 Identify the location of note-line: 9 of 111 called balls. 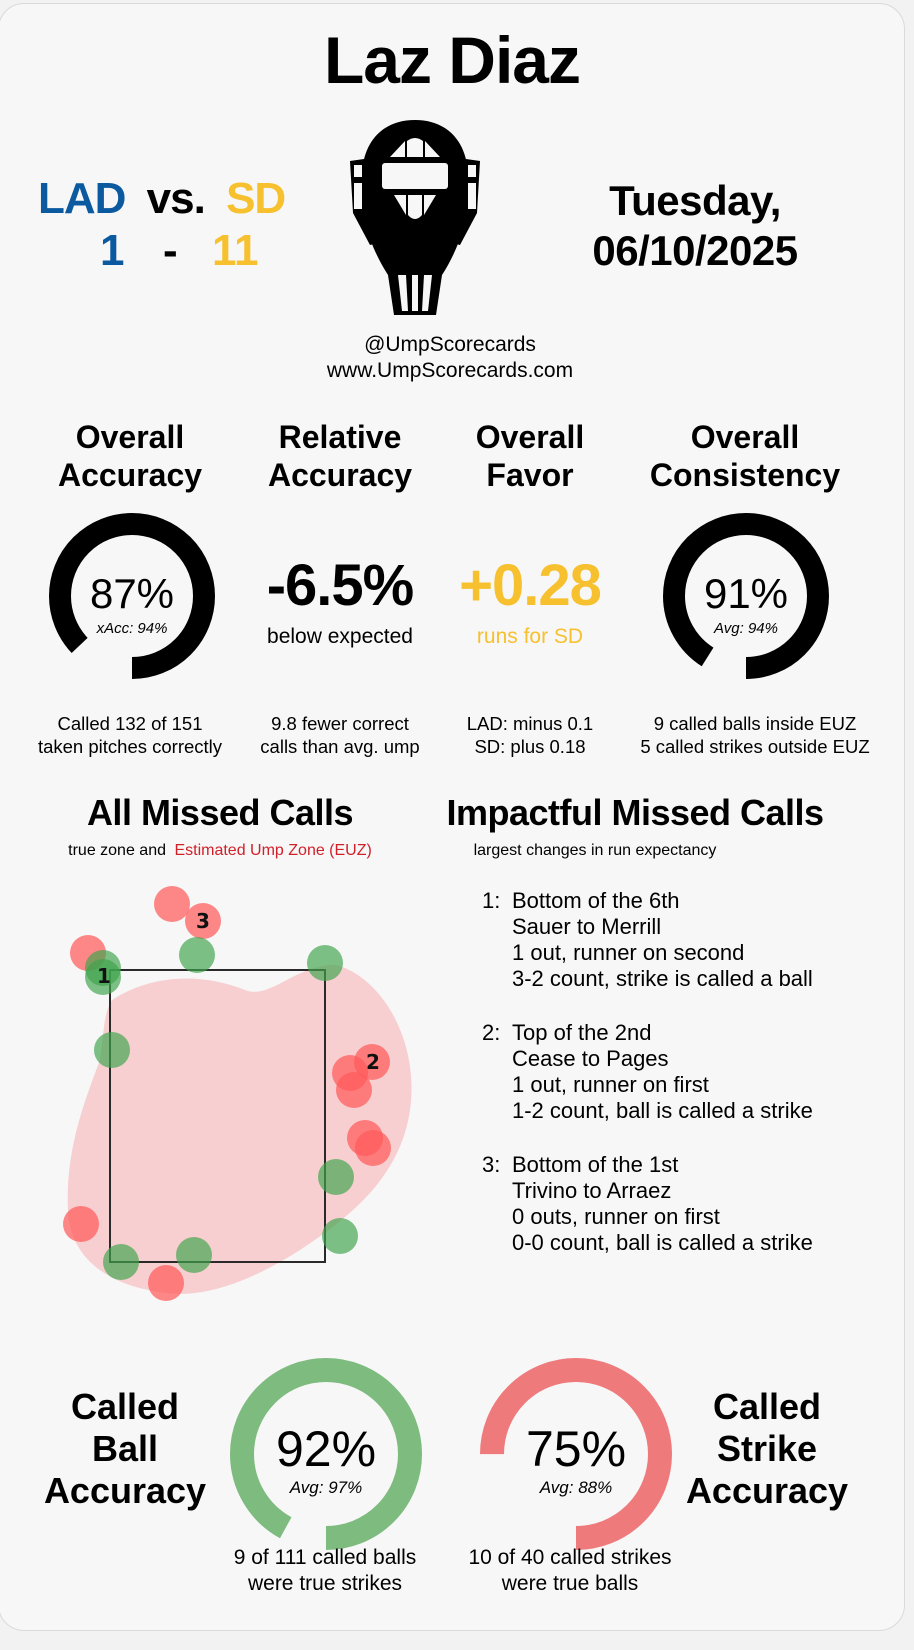
(325, 1557).